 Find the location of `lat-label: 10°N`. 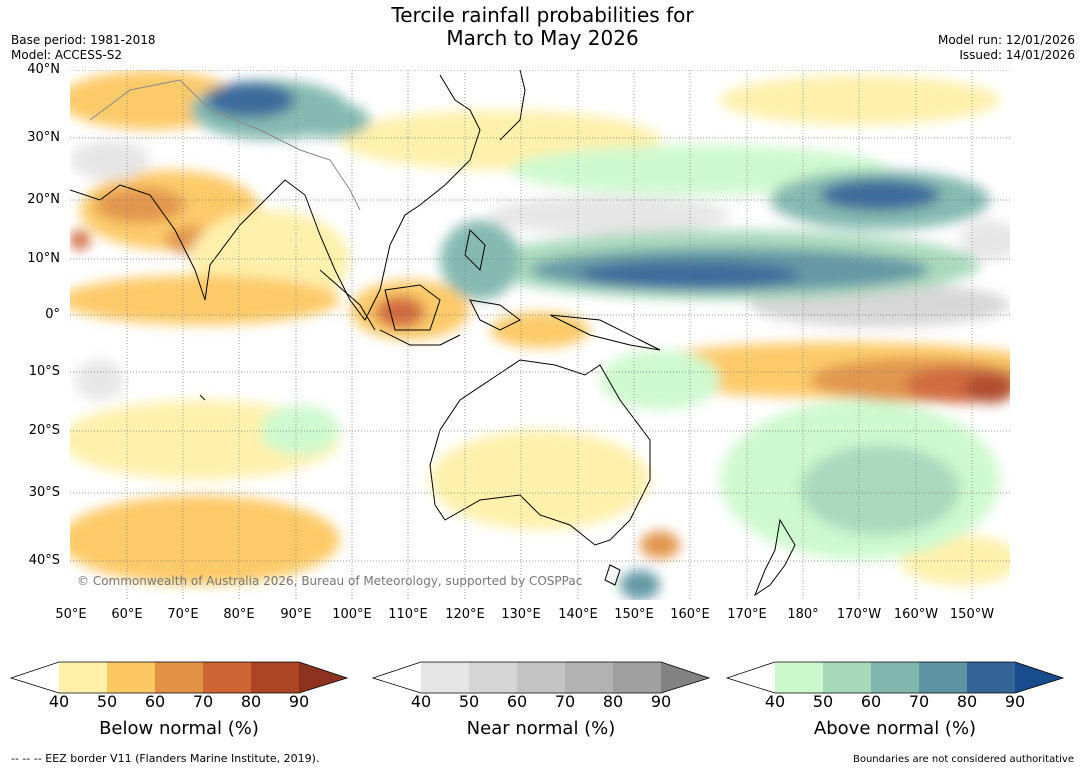

lat-label: 10°N is located at coordinates (43, 258).